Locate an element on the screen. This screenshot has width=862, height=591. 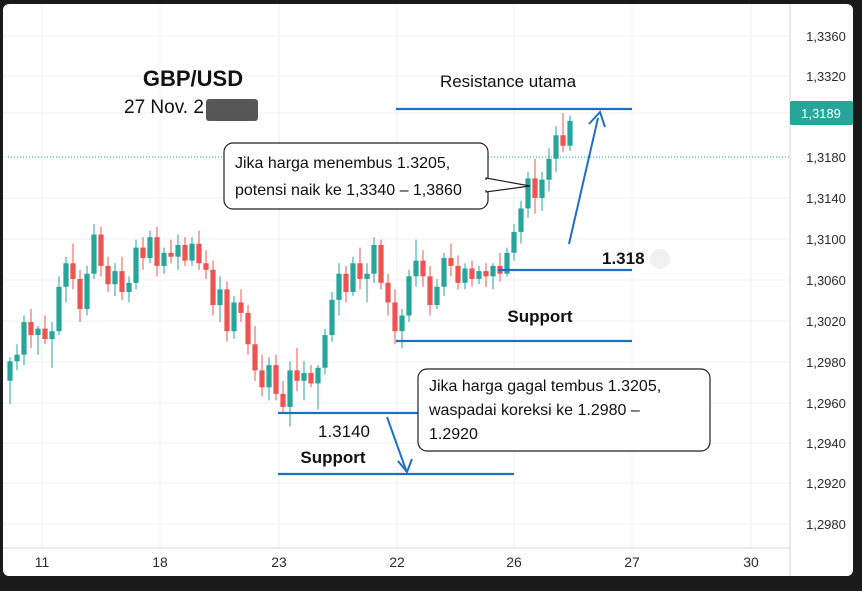
y-tick-label: 1,3060 is located at coordinates (826, 280).